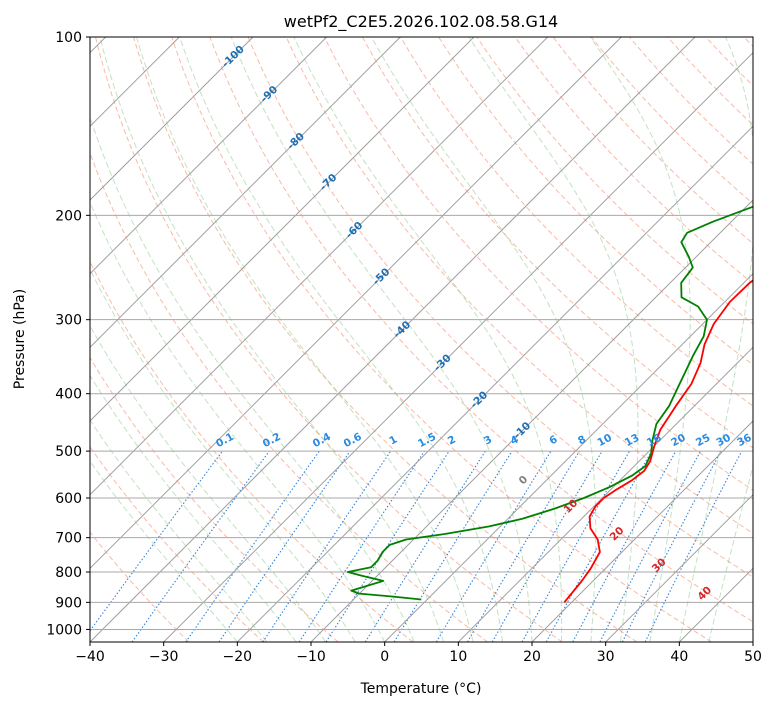  Describe the element at coordinates (68, 395) in the screenshot. I see `y-tick-label: 400` at that location.